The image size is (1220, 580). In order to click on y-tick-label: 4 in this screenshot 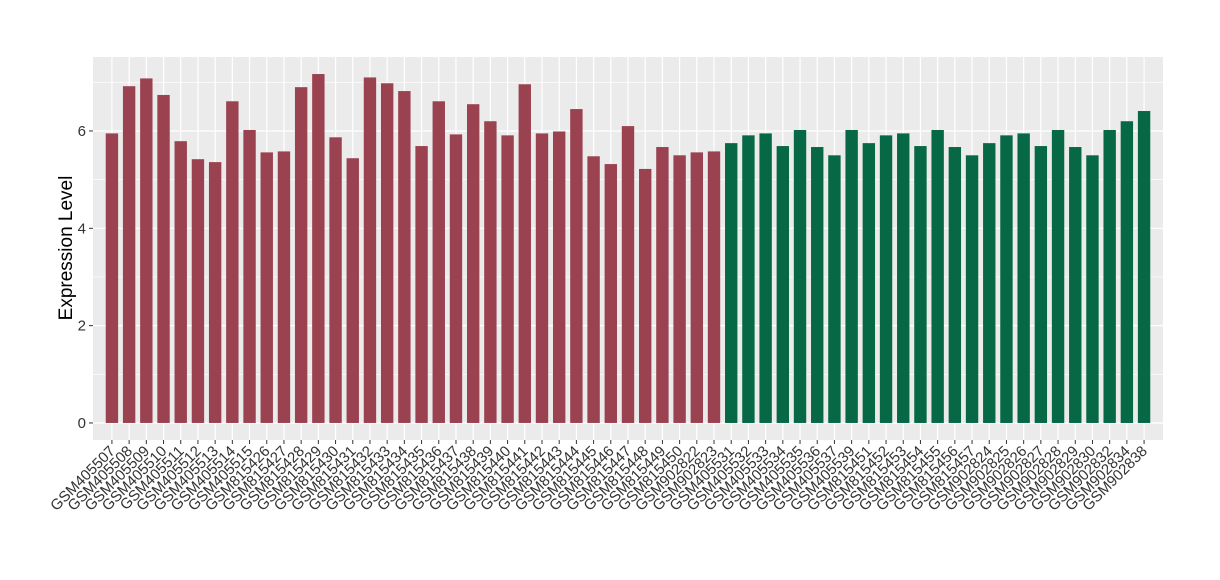, I will do `click(82, 228)`.